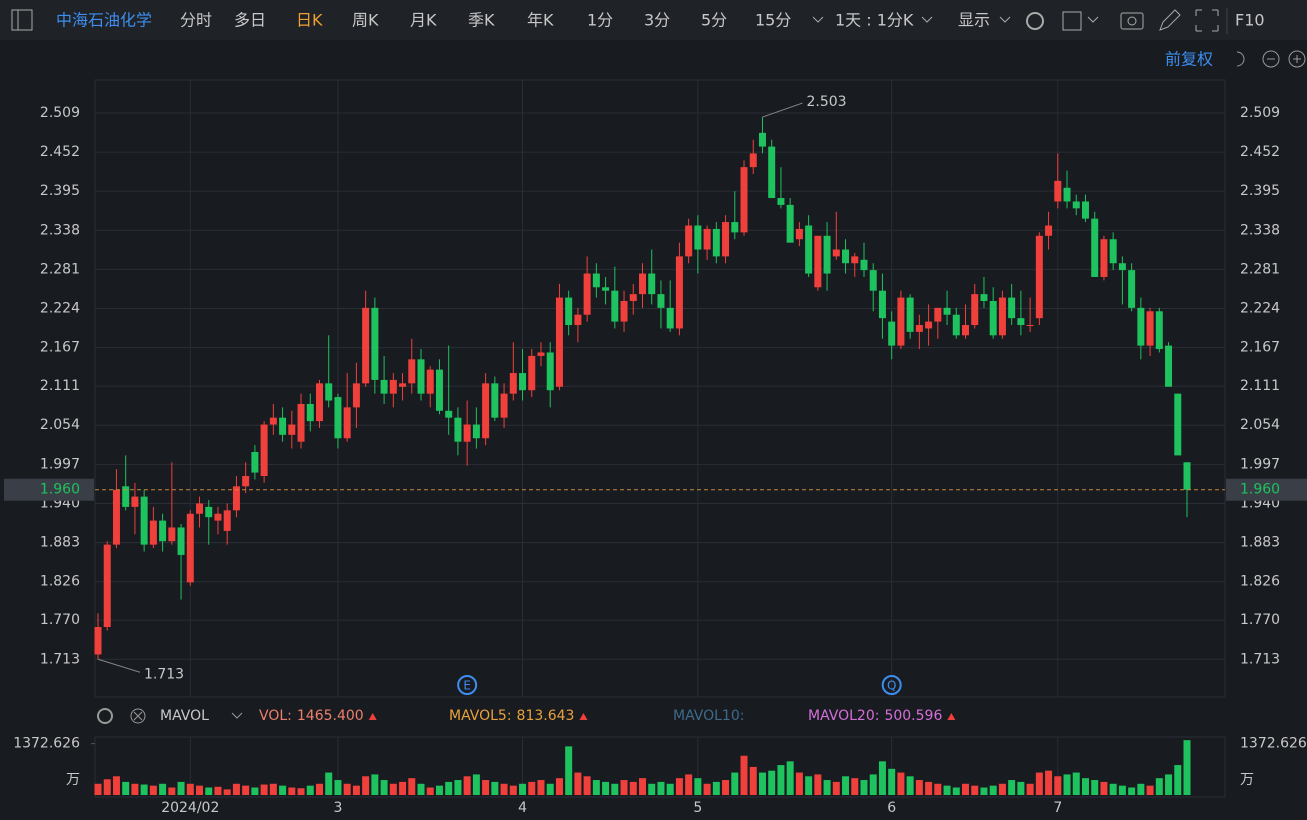 Image resolution: width=1307 pixels, height=820 pixels. What do you see at coordinates (974, 20) in the screenshot?
I see `tab: 显示` at bounding box center [974, 20].